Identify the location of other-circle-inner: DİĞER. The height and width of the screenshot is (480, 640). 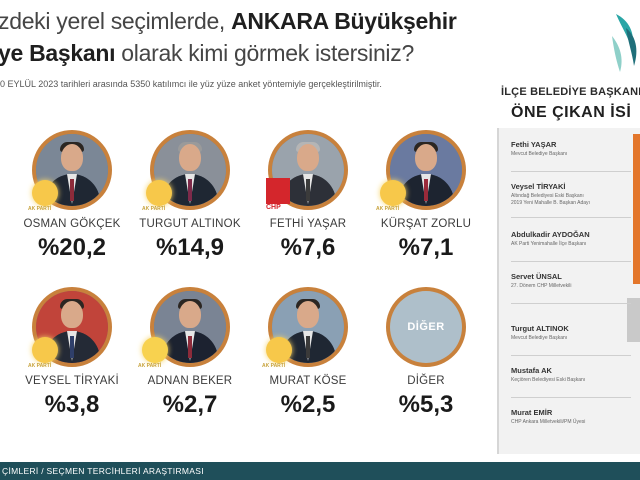
(426, 327).